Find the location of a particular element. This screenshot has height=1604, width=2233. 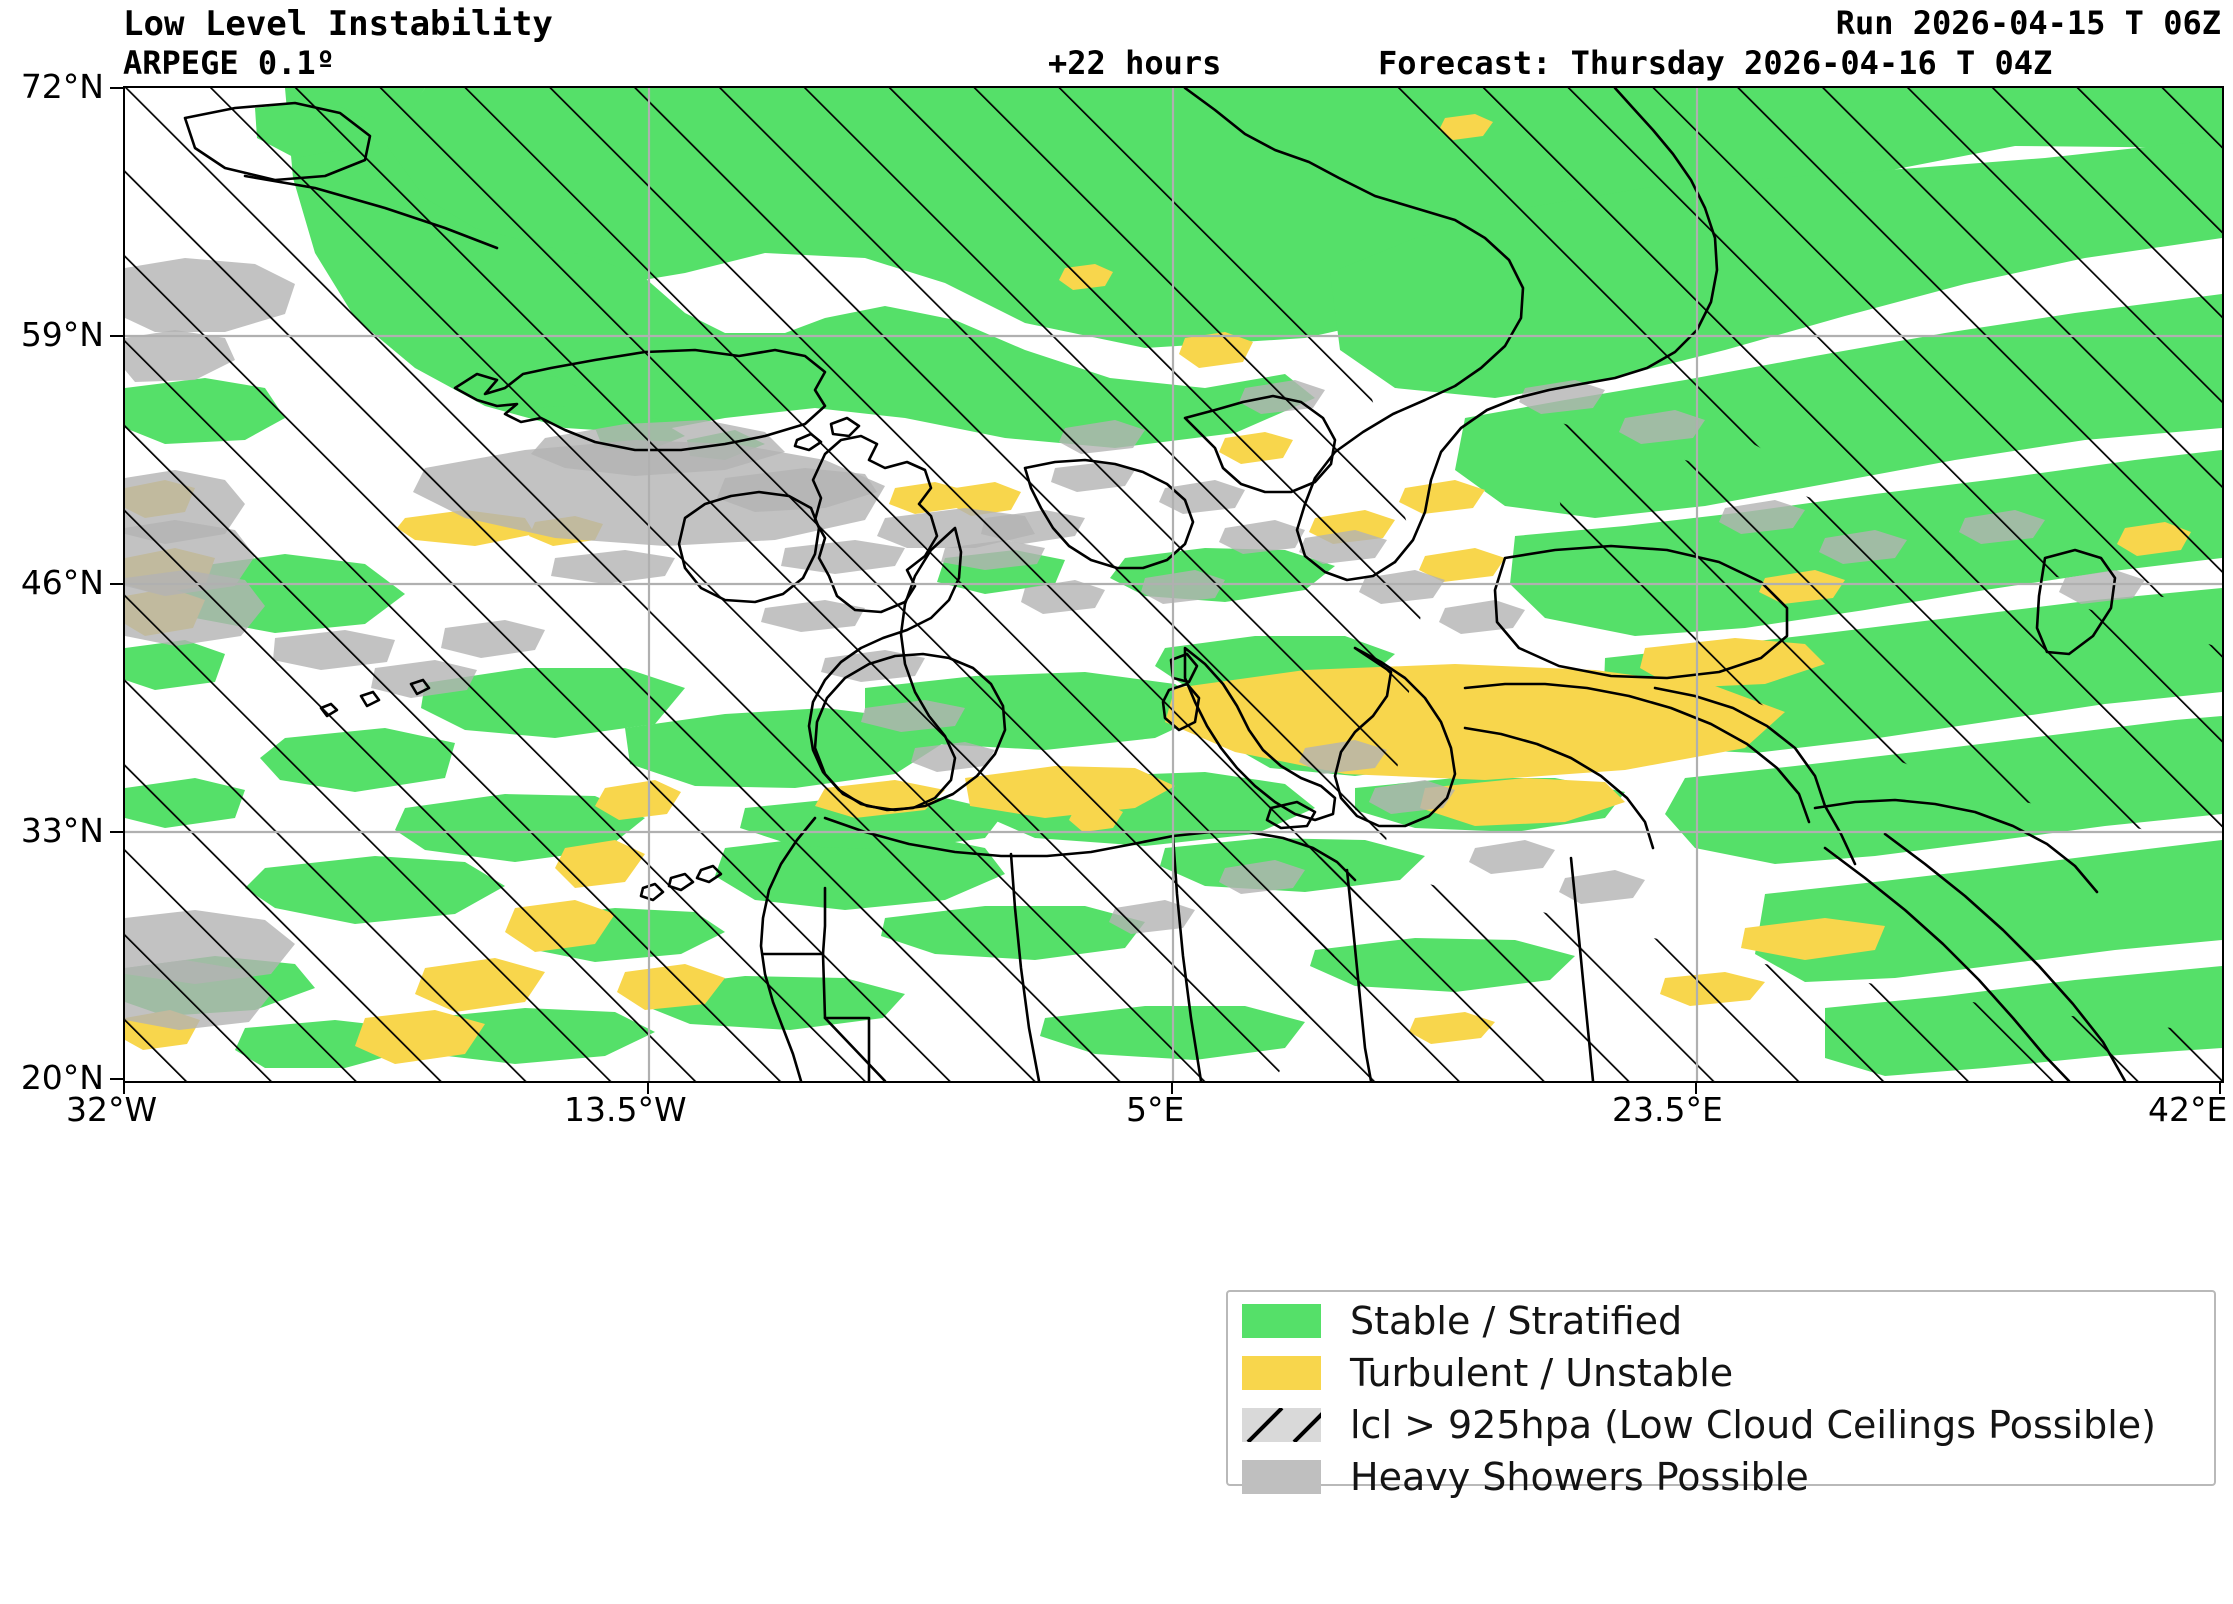

lead-time-label: +22 hours is located at coordinates (1135, 63).